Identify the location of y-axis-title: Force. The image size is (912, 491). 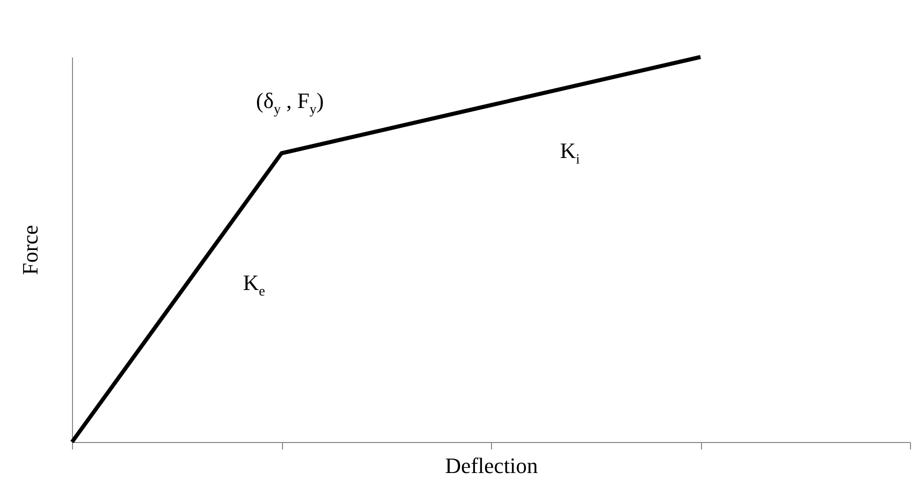
(30, 250).